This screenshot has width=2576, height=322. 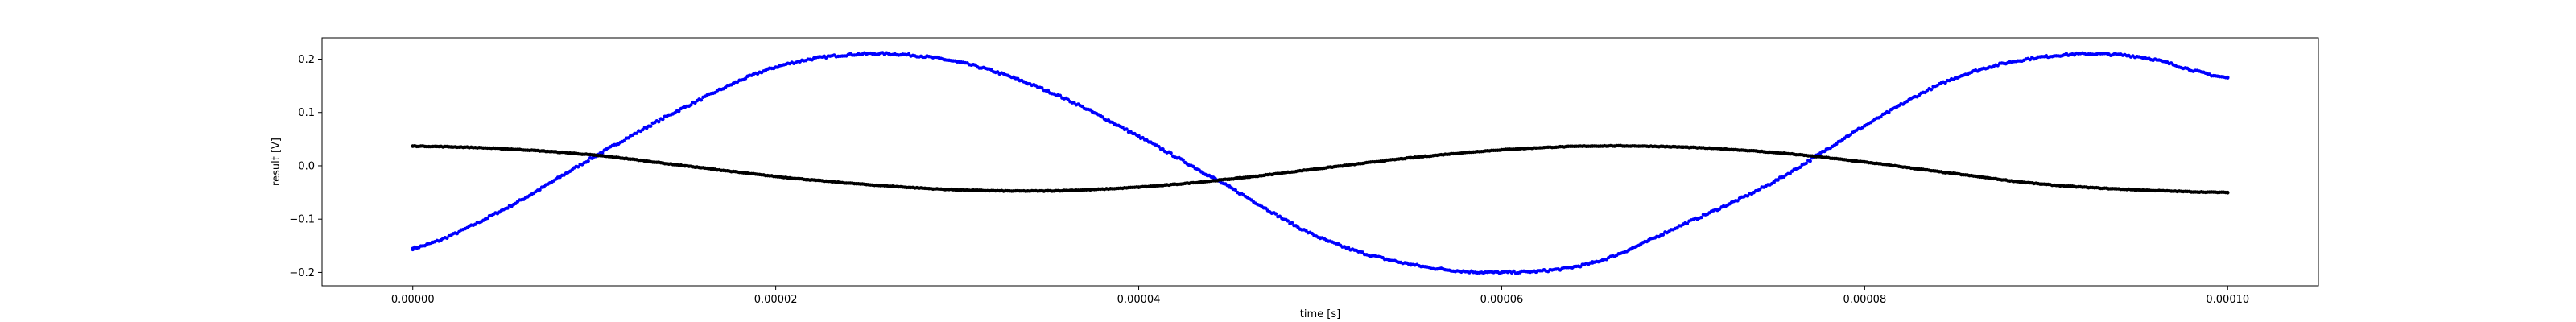 I want to click on x-tick-label: 0.00004, so click(x=1139, y=300).